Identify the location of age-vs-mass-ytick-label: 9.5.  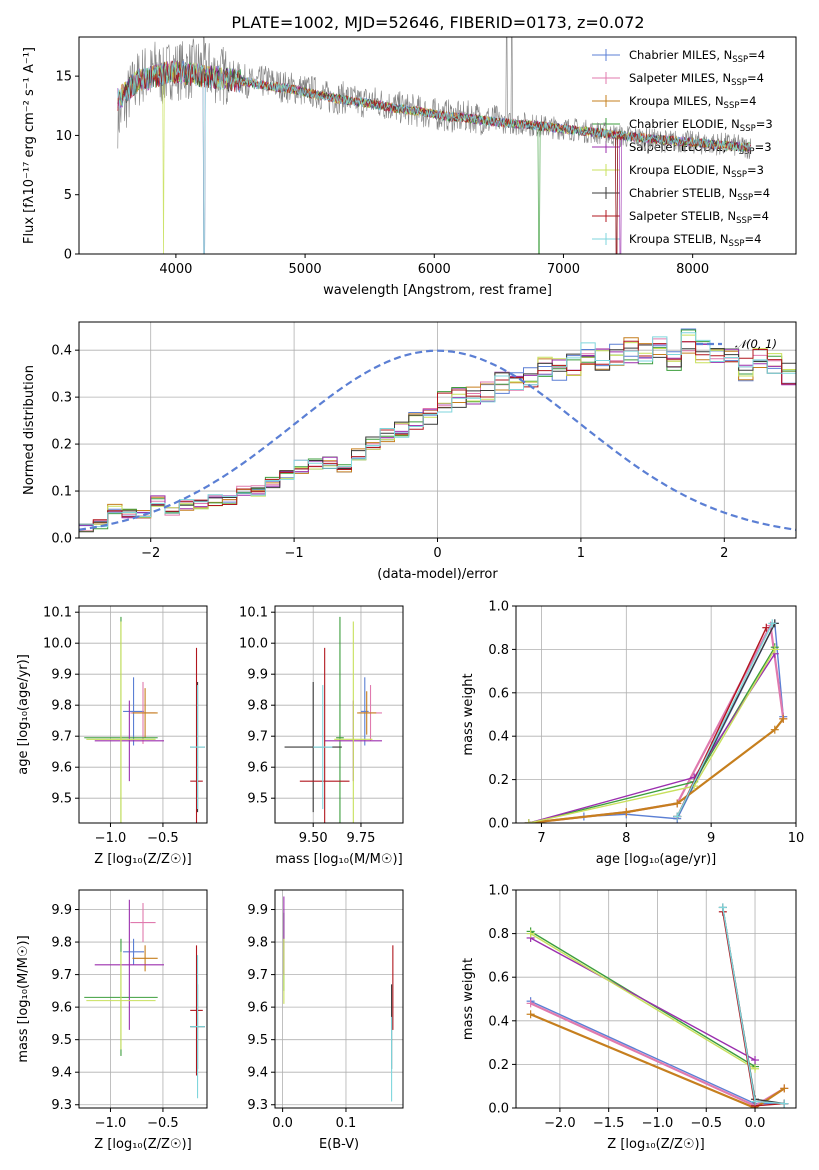
(257, 799).